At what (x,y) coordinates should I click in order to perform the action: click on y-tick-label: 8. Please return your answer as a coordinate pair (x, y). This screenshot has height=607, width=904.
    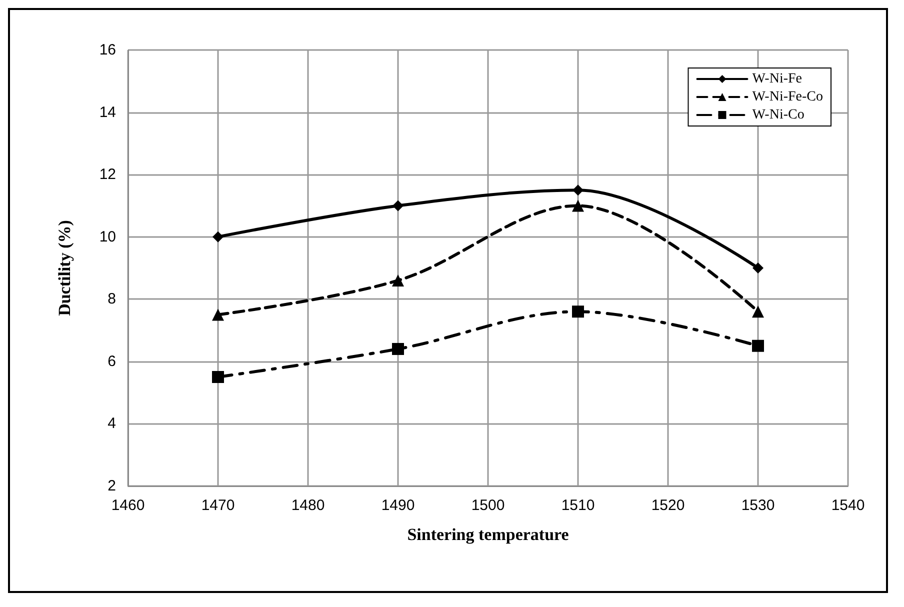
    Looking at the image, I should click on (112, 299).